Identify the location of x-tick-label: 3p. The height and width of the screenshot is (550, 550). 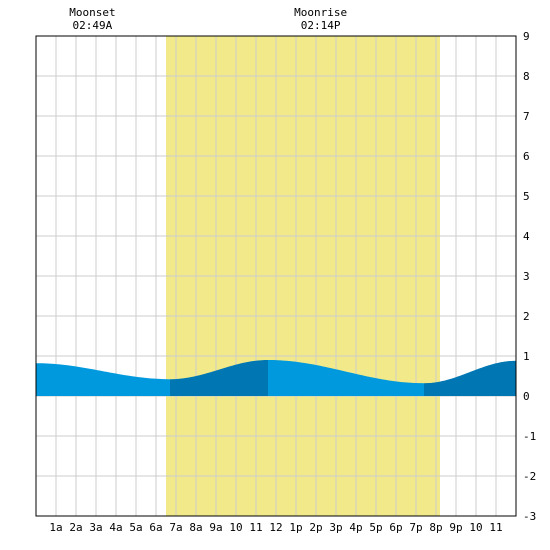
(335, 527).